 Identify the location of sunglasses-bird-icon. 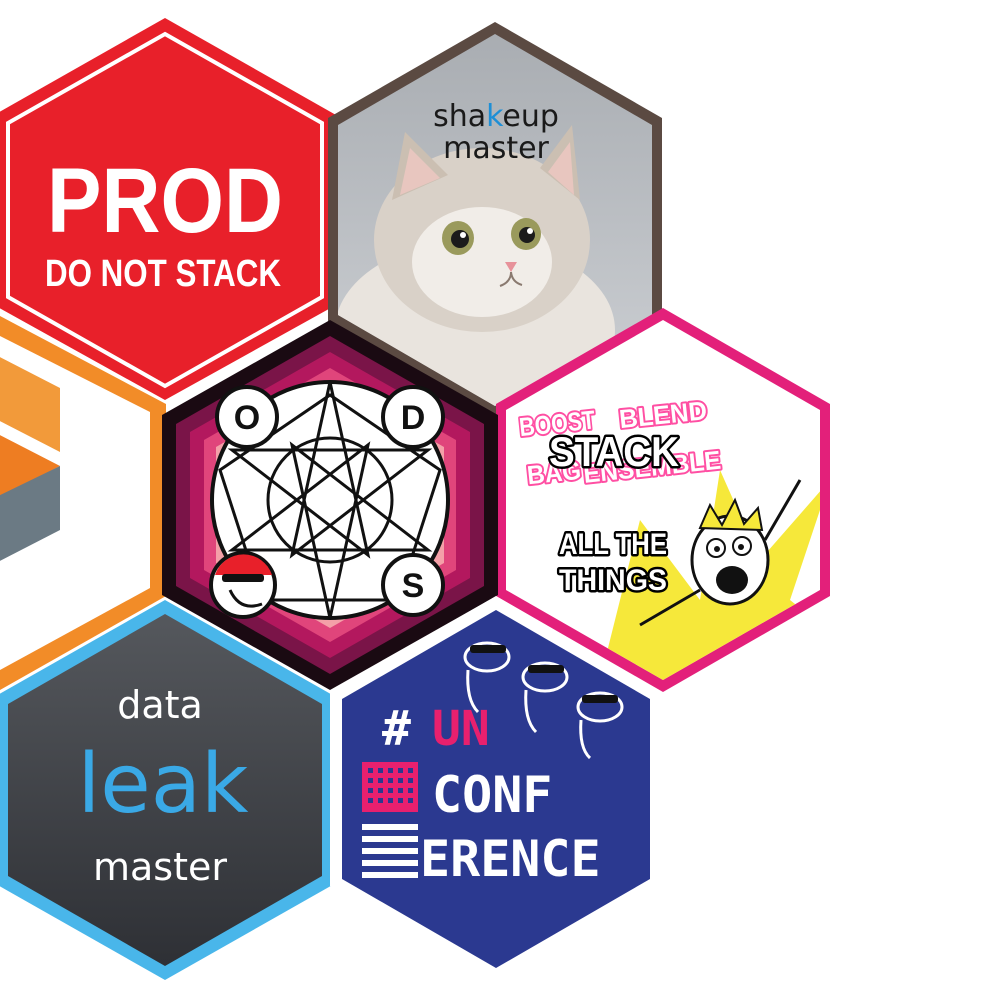
(243, 585).